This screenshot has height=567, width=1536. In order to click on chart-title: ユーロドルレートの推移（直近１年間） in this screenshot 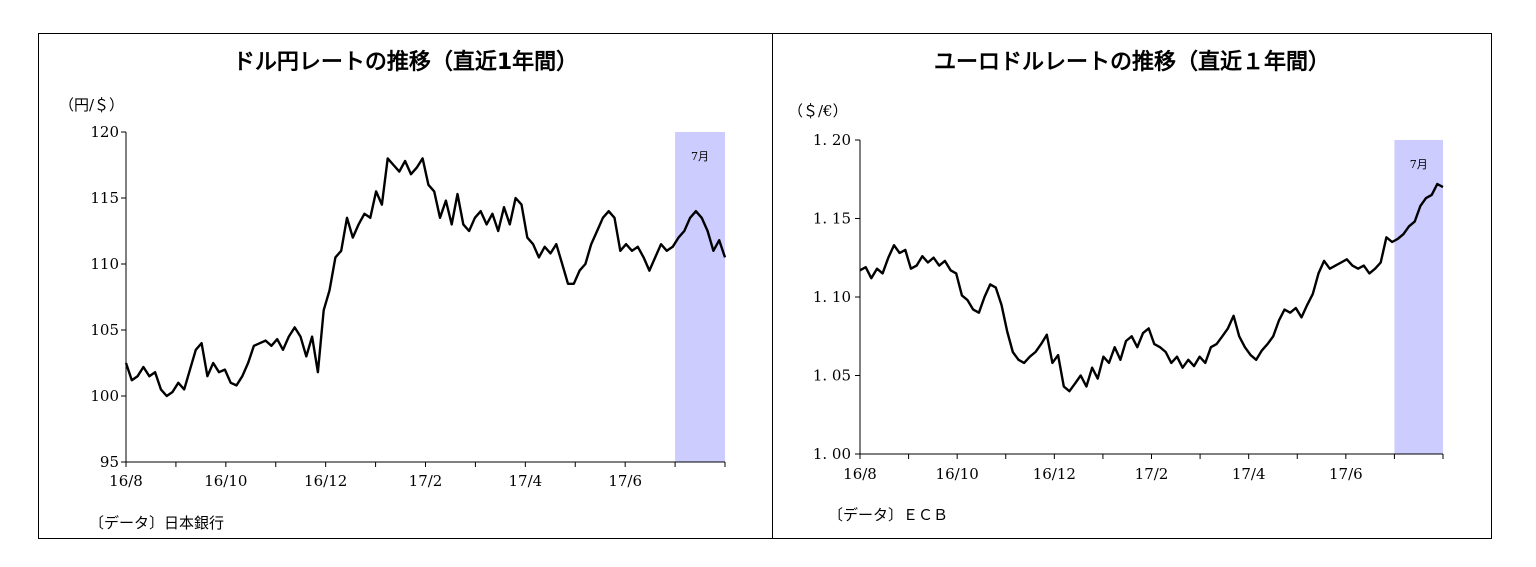, I will do `click(1131, 62)`.